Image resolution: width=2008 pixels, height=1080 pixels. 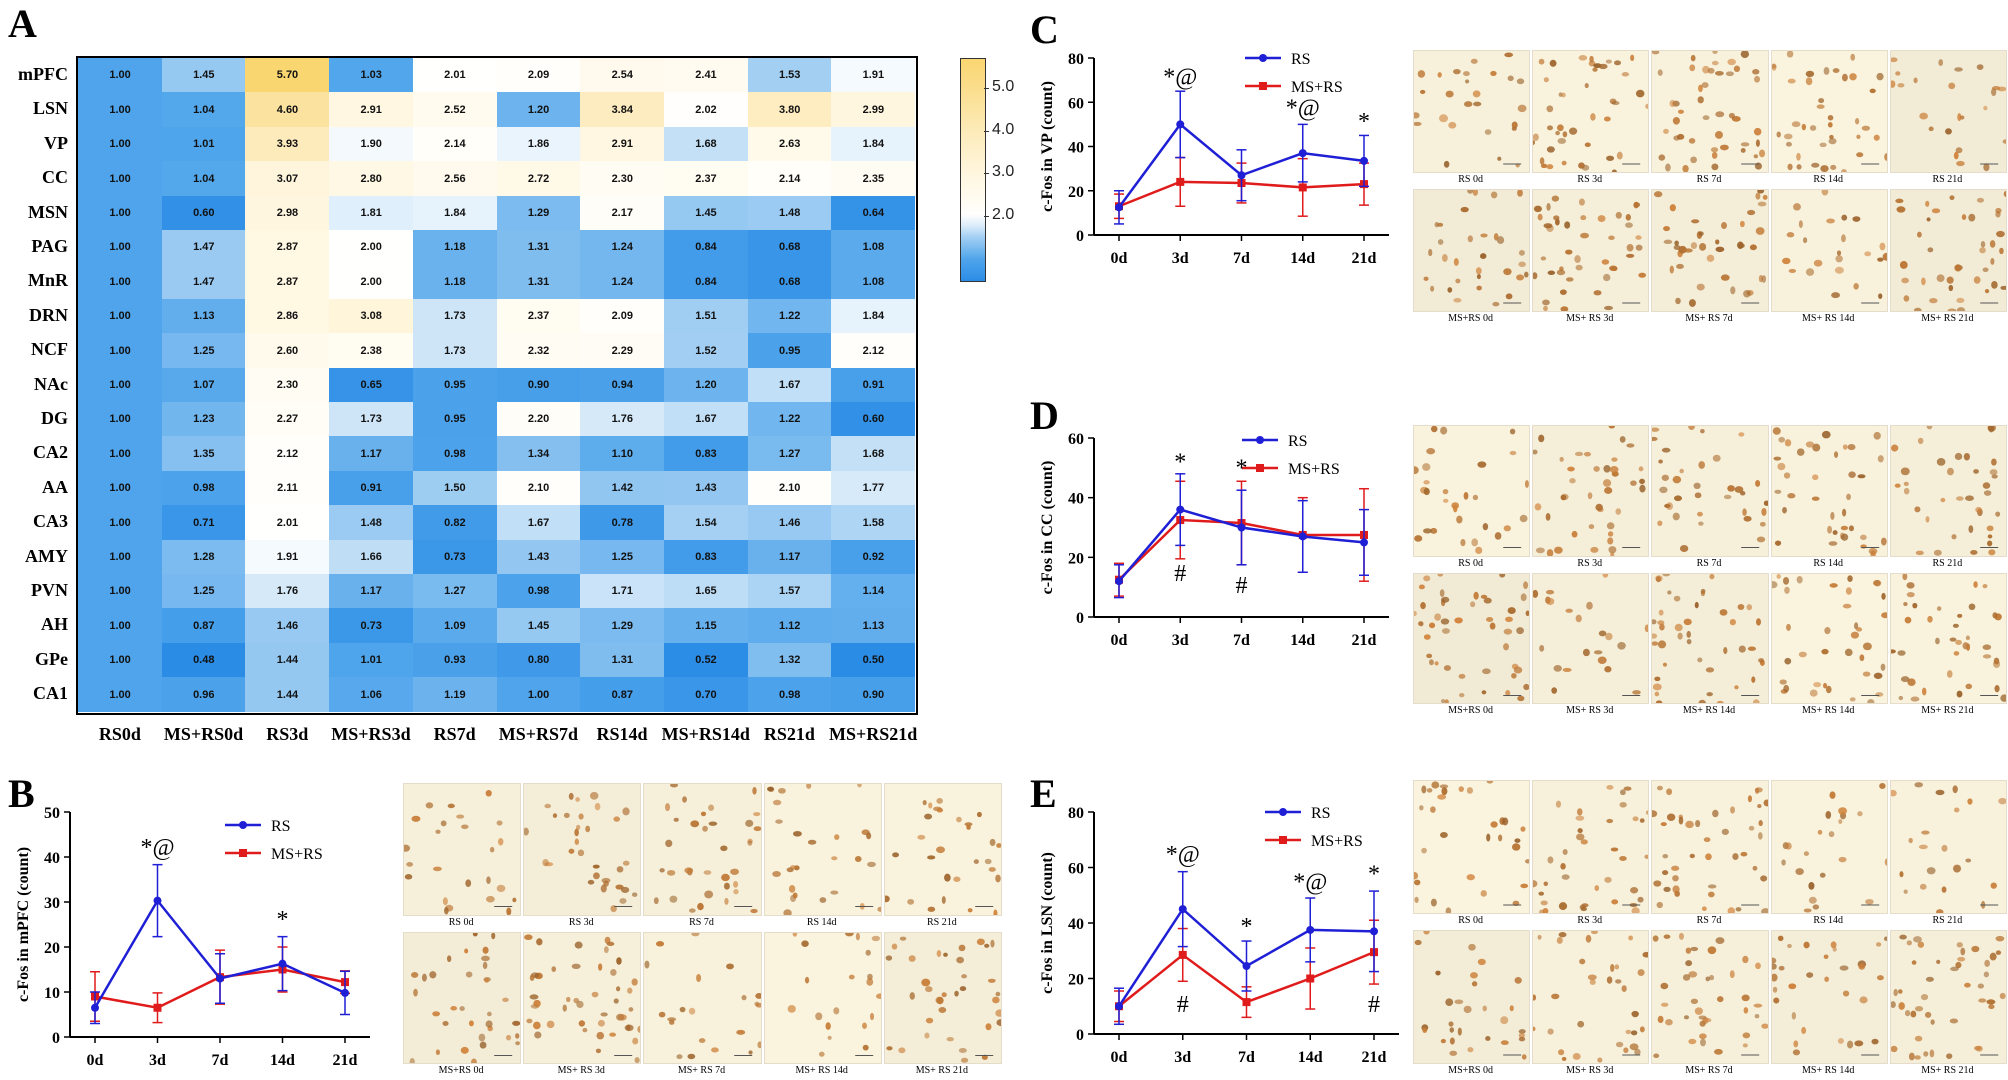 What do you see at coordinates (1470, 920) in the screenshot?
I see `micrograph-label: RS 0d` at bounding box center [1470, 920].